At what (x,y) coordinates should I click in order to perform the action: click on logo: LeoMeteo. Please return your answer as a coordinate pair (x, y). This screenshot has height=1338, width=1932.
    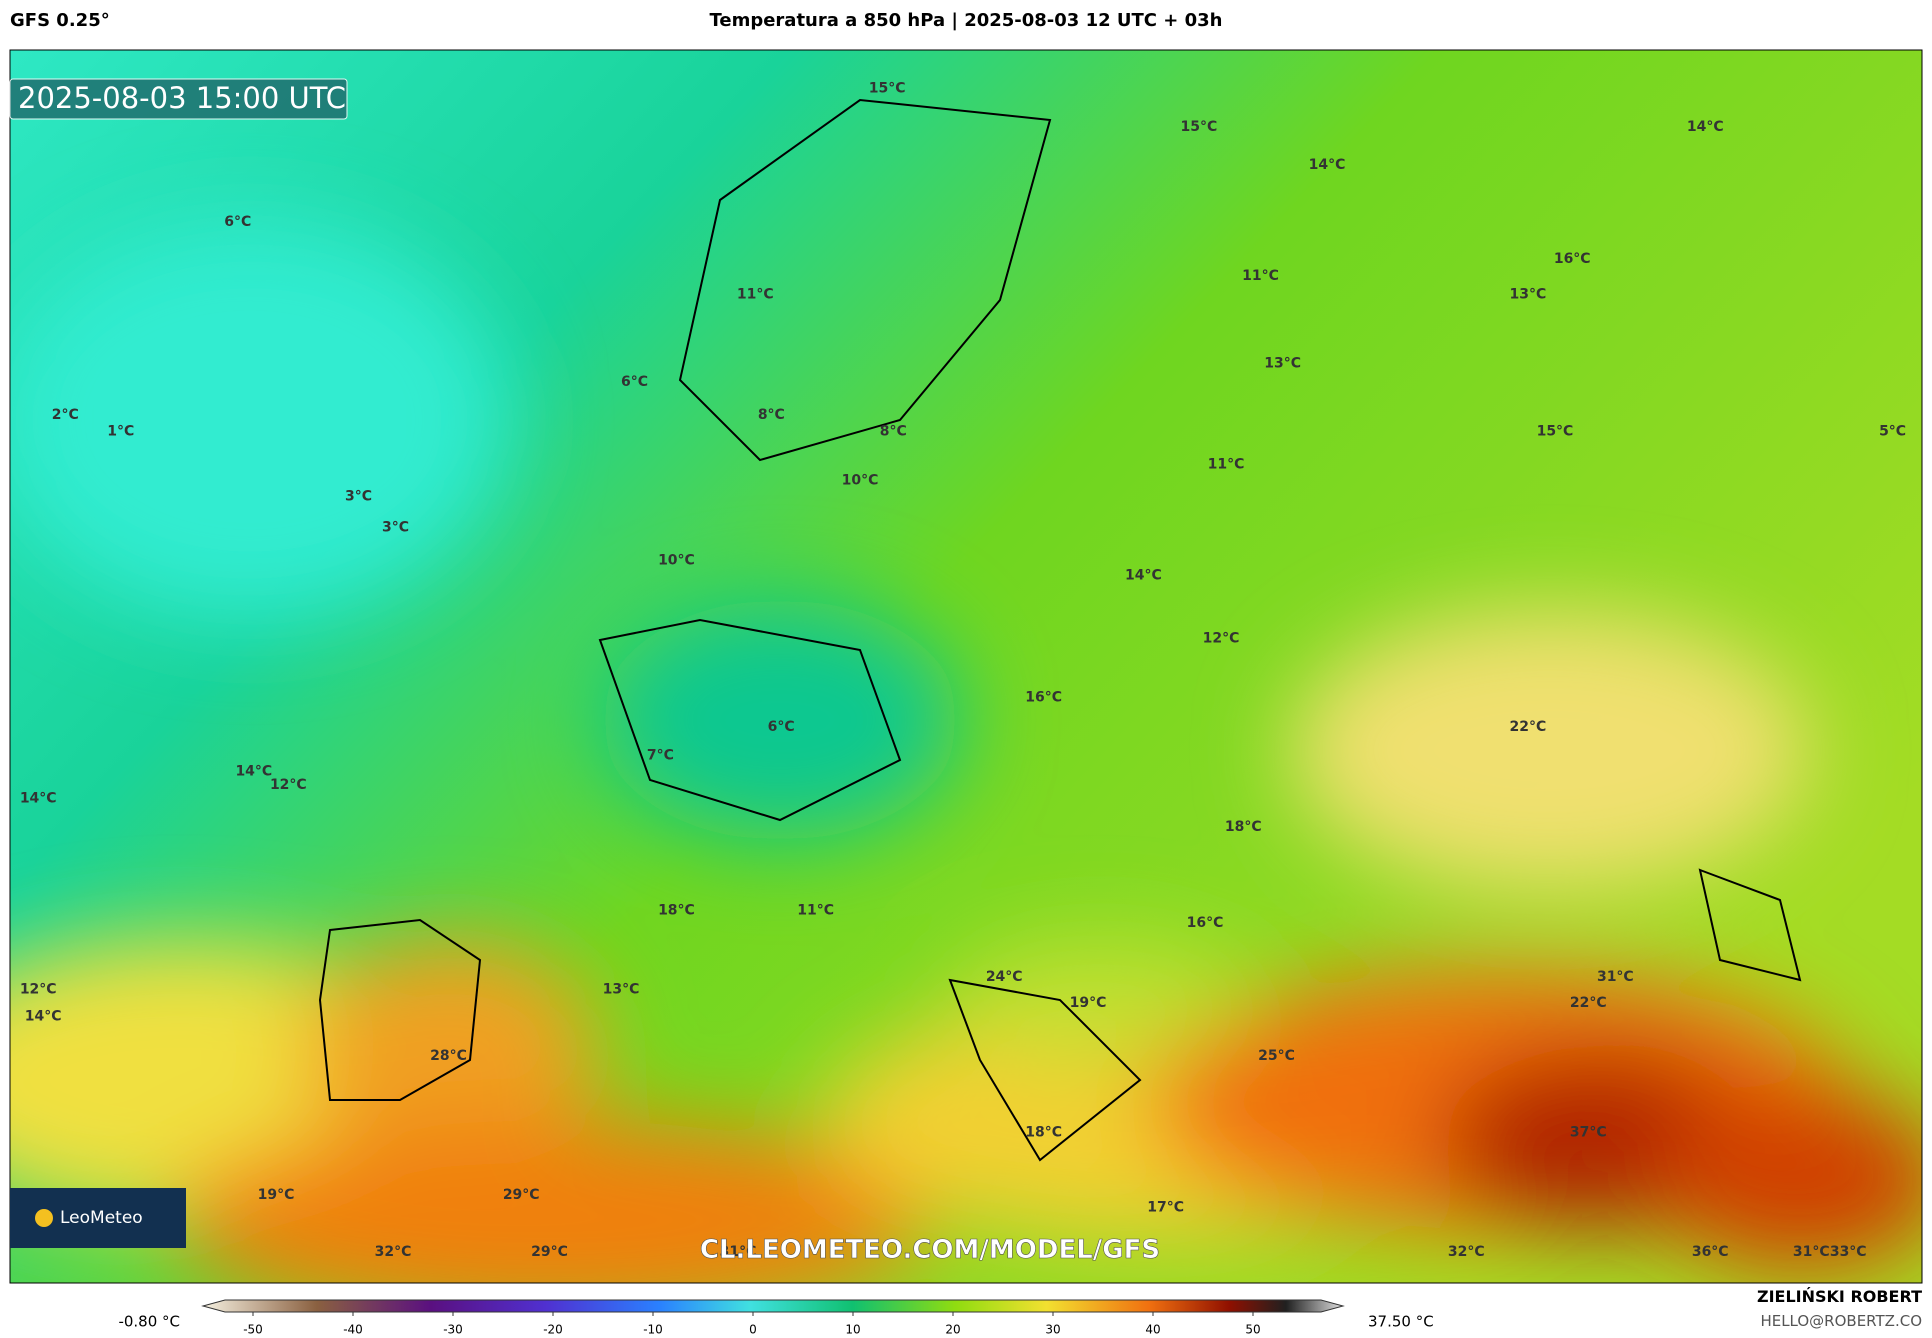
    Looking at the image, I should click on (101, 1218).